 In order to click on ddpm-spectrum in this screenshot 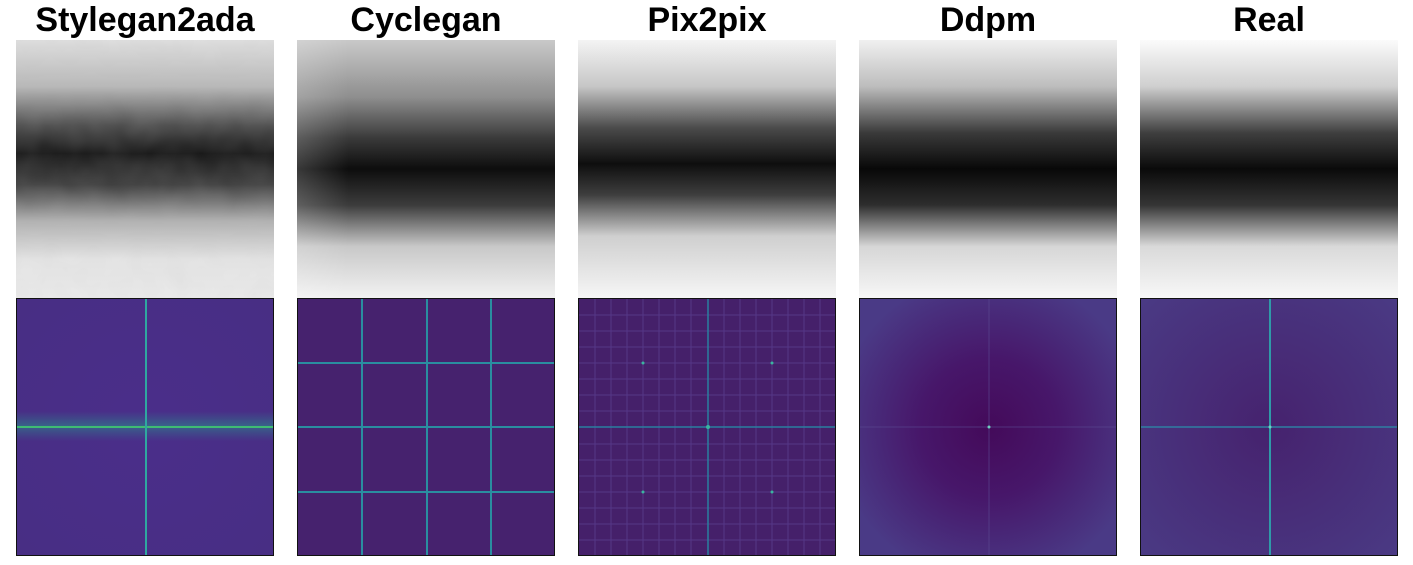, I will do `click(988, 427)`.